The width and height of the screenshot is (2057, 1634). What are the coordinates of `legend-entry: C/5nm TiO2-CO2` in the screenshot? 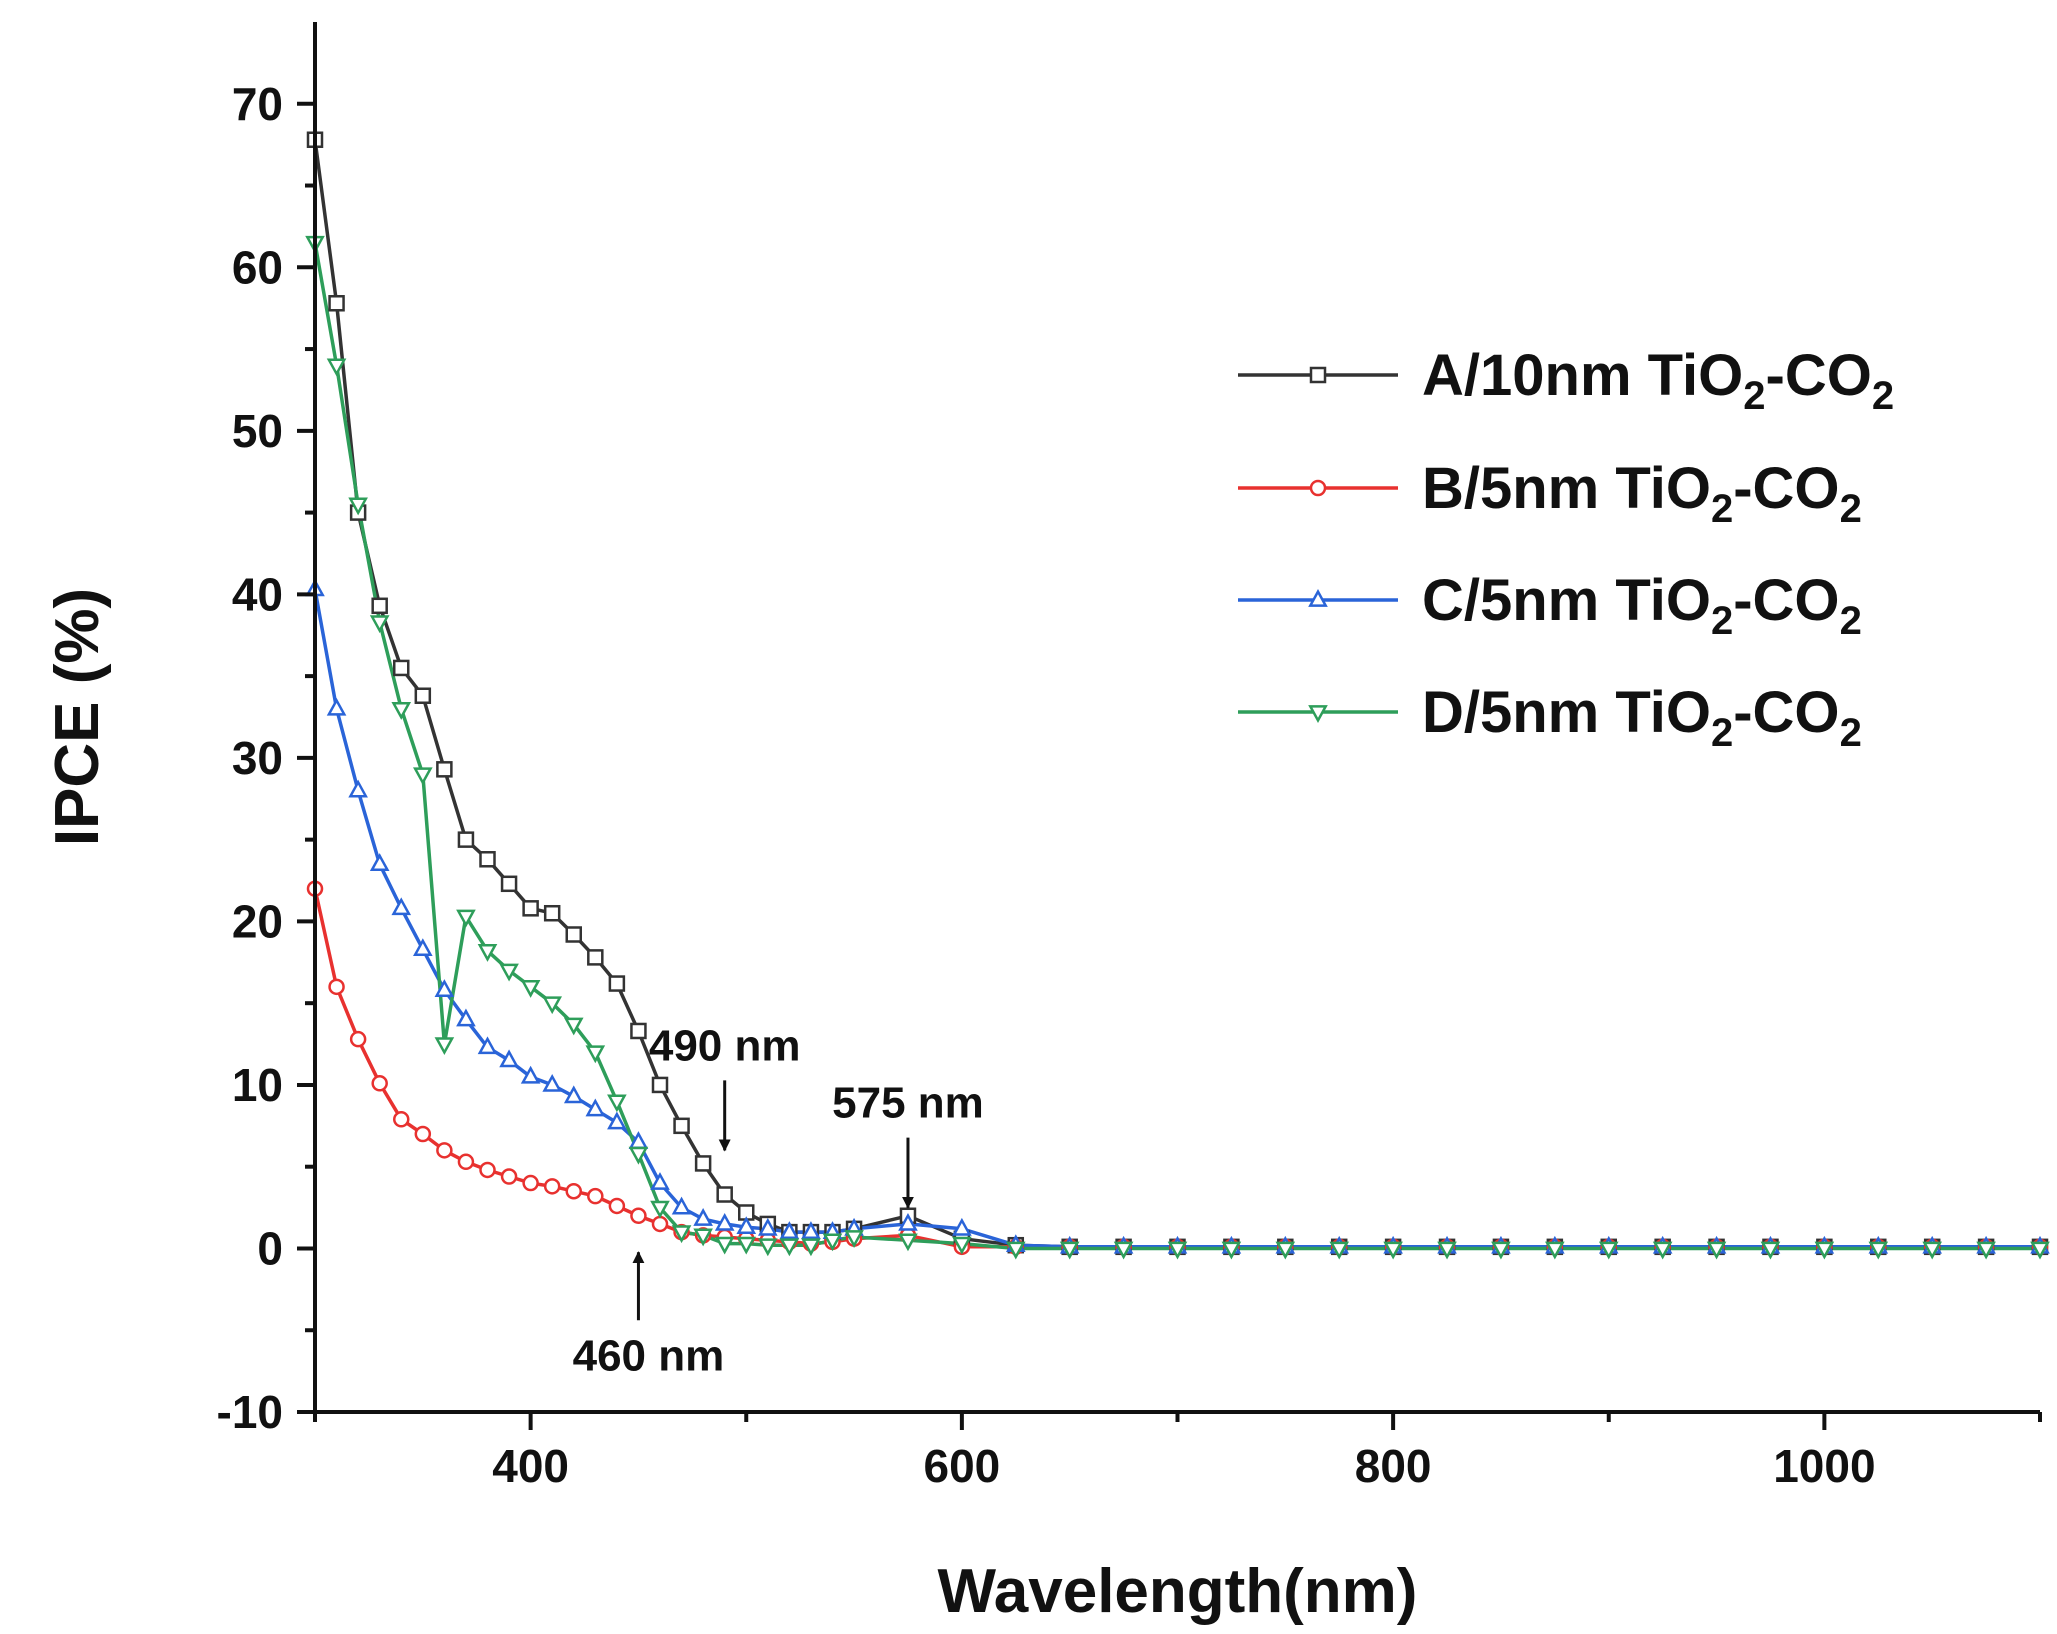 It's located at (1550, 605).